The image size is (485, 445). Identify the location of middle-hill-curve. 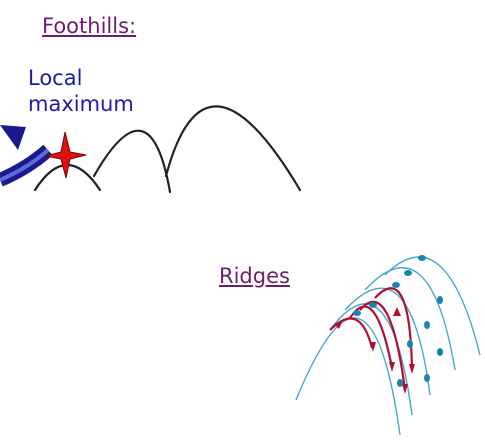
(132, 161).